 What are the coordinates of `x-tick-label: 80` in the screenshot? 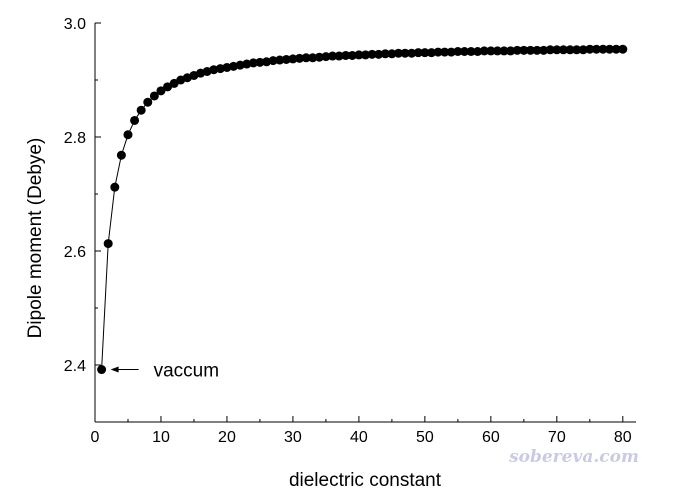 It's located at (623, 437).